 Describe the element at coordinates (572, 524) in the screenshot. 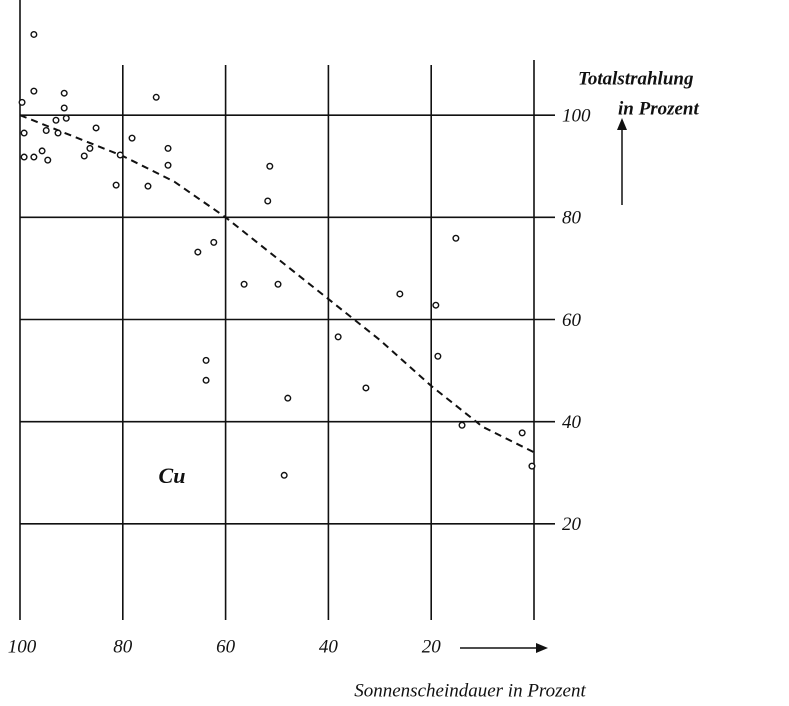

I see `y-tick-label: 20` at that location.